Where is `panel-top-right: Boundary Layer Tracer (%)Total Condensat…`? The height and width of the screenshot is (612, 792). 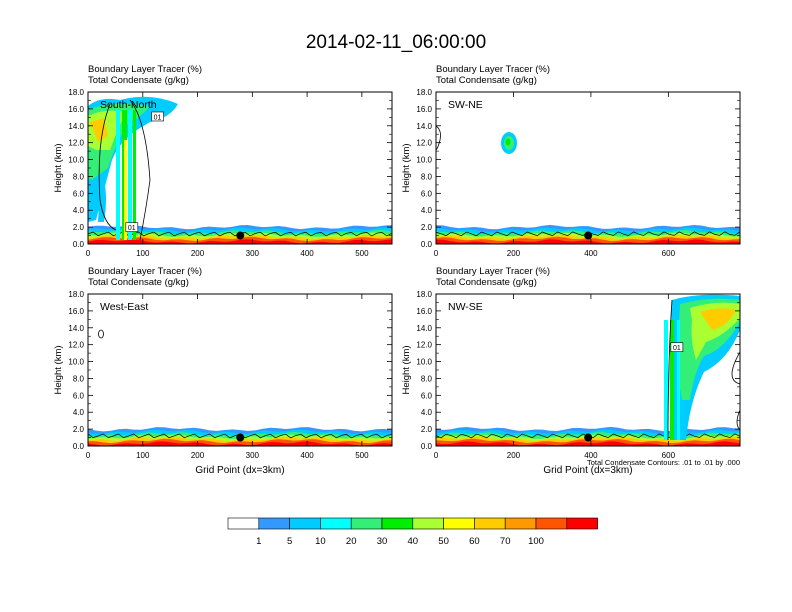
panel-top-right: Boundary Layer Tracer (%)Total Condensat… is located at coordinates (571, 161).